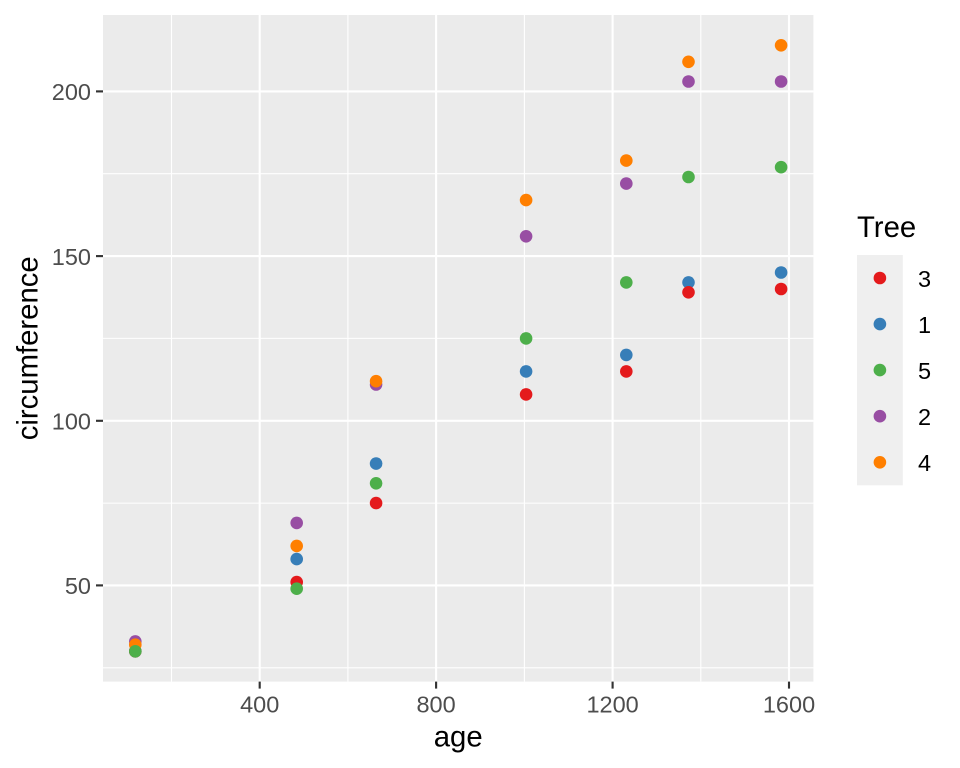 Image resolution: width=960 pixels, height=768 pixels. Describe the element at coordinates (789, 705) in the screenshot. I see `svg-text: 1600` at that location.